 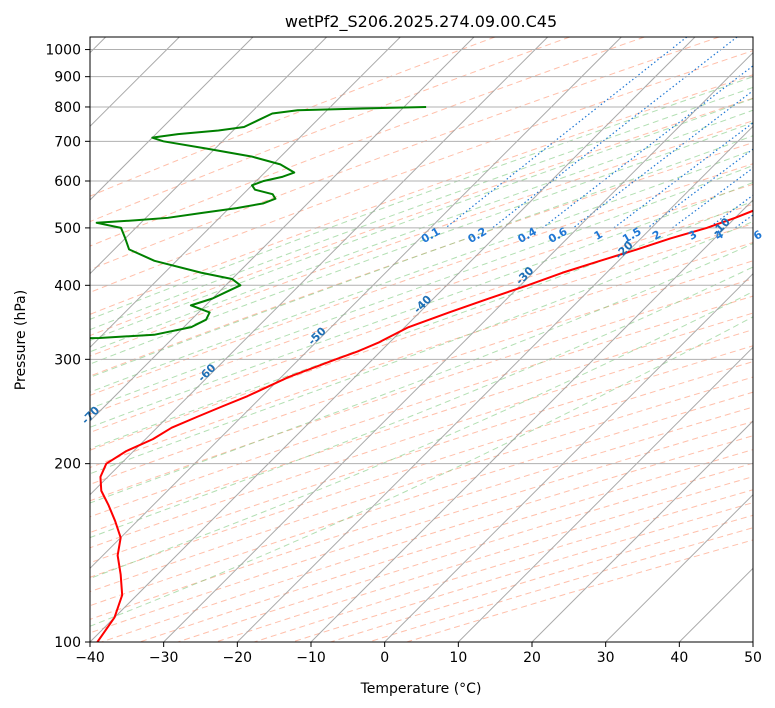 What do you see at coordinates (421, 689) in the screenshot?
I see `x-axis-label: Temperature (°C)` at bounding box center [421, 689].